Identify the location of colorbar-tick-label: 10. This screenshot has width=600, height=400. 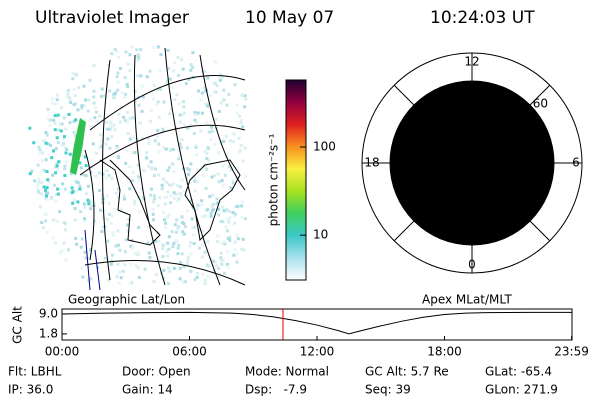
(320, 235).